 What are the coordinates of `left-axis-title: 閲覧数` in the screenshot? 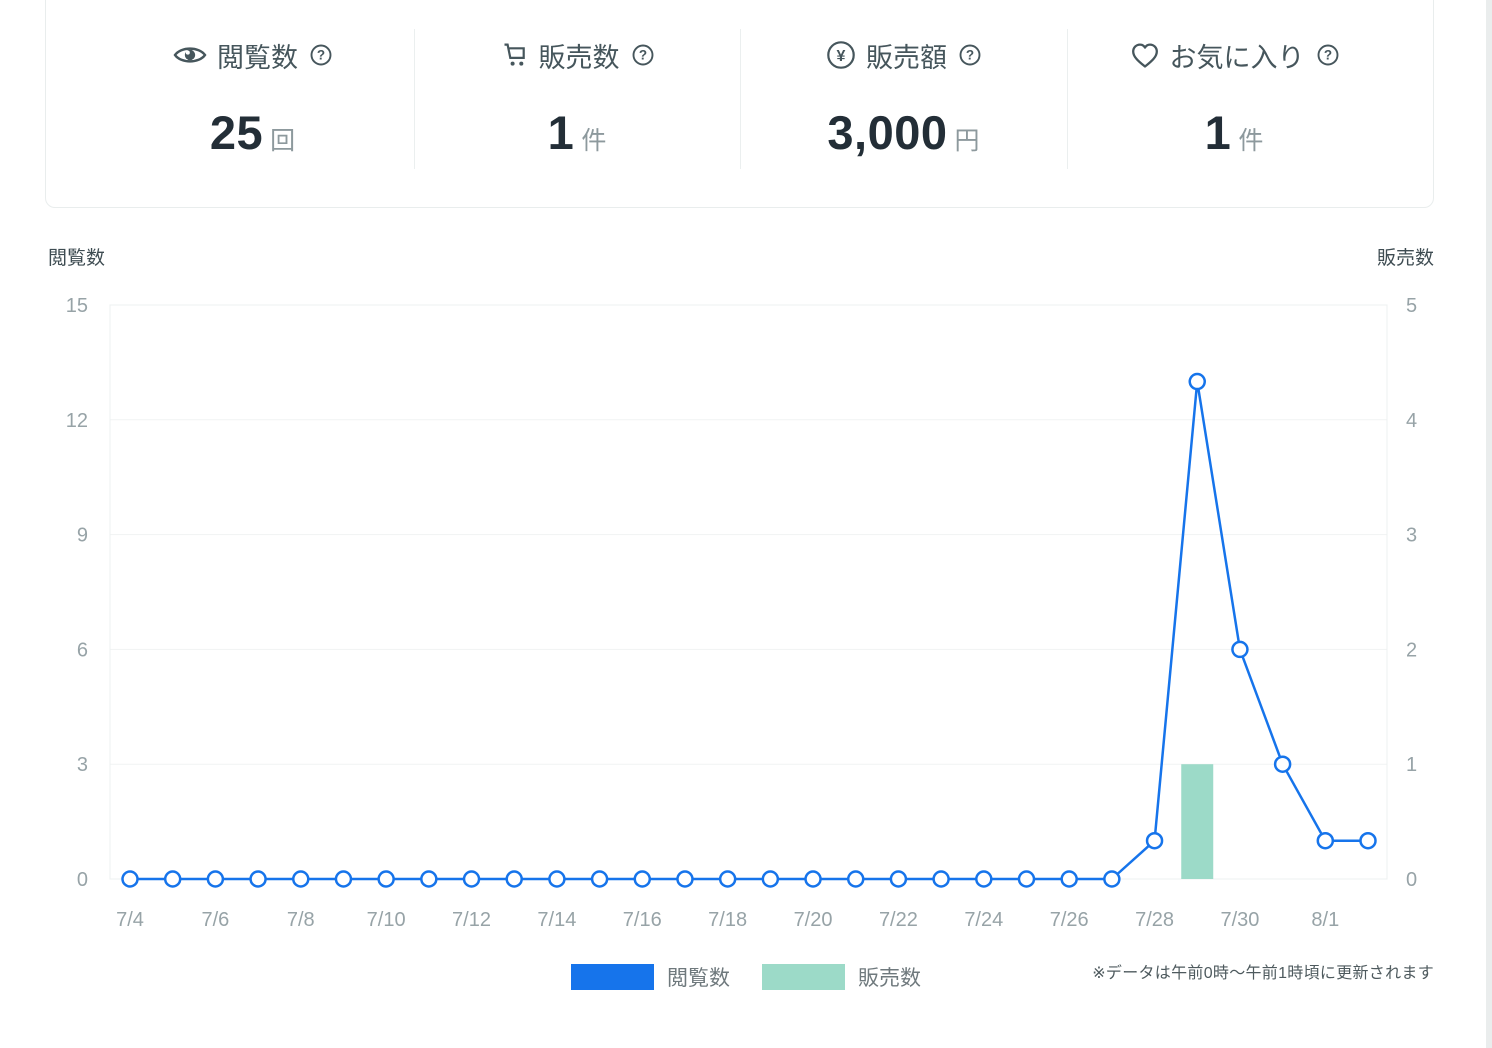 It's located at (76, 258).